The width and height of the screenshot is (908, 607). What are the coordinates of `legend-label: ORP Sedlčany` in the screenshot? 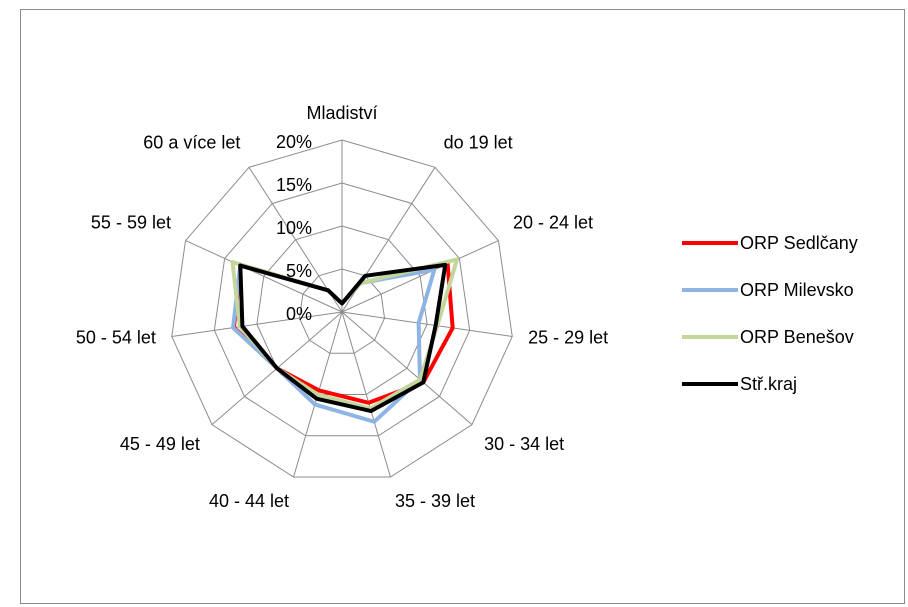 It's located at (799, 243).